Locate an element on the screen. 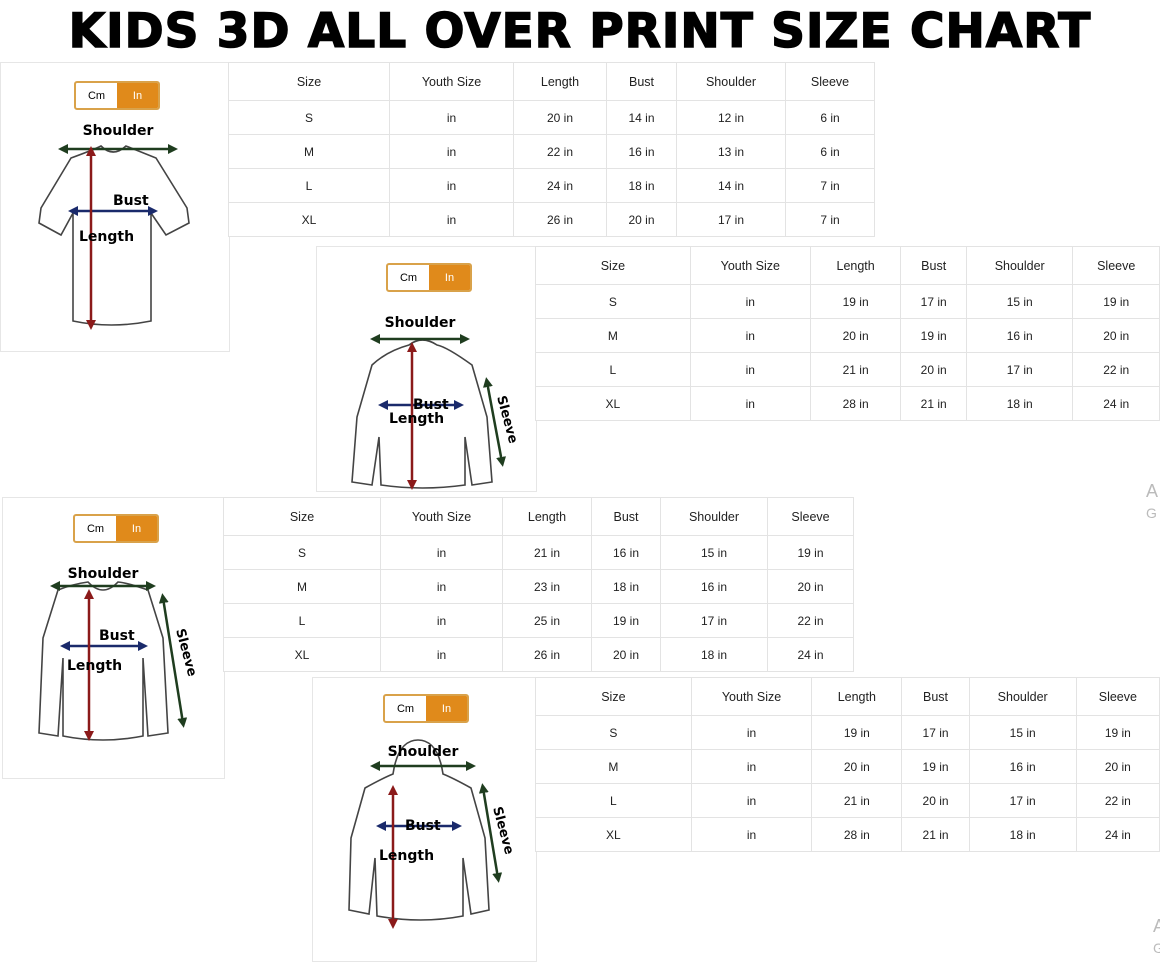 The width and height of the screenshot is (1160, 963). table-cell: 7 in is located at coordinates (830, 185).